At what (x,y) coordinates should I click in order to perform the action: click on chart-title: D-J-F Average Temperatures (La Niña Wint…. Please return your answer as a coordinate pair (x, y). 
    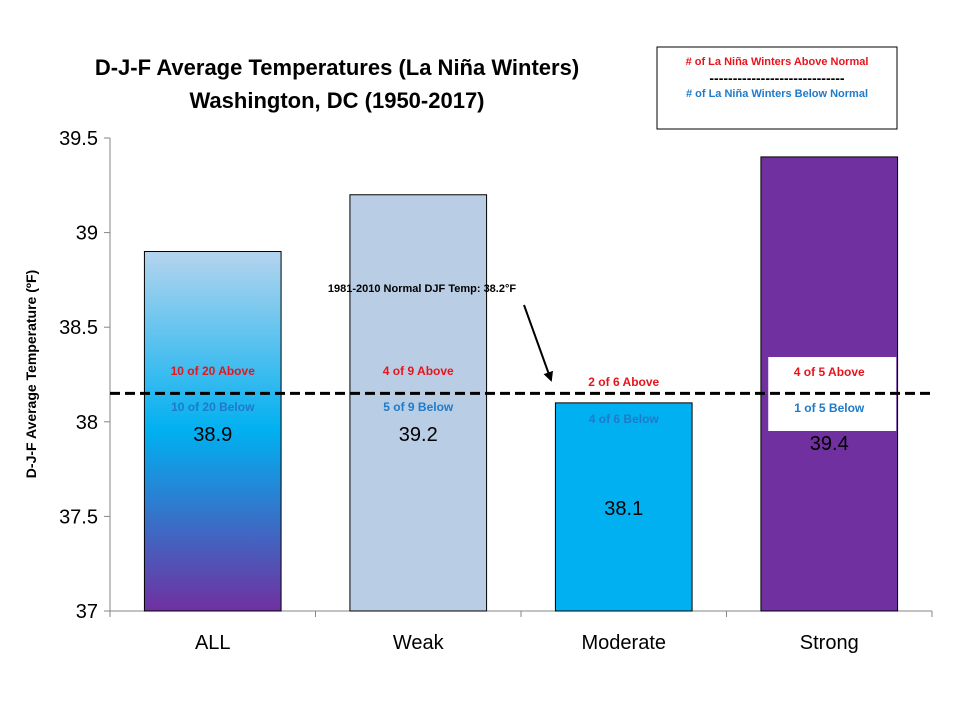
    Looking at the image, I should click on (337, 67).